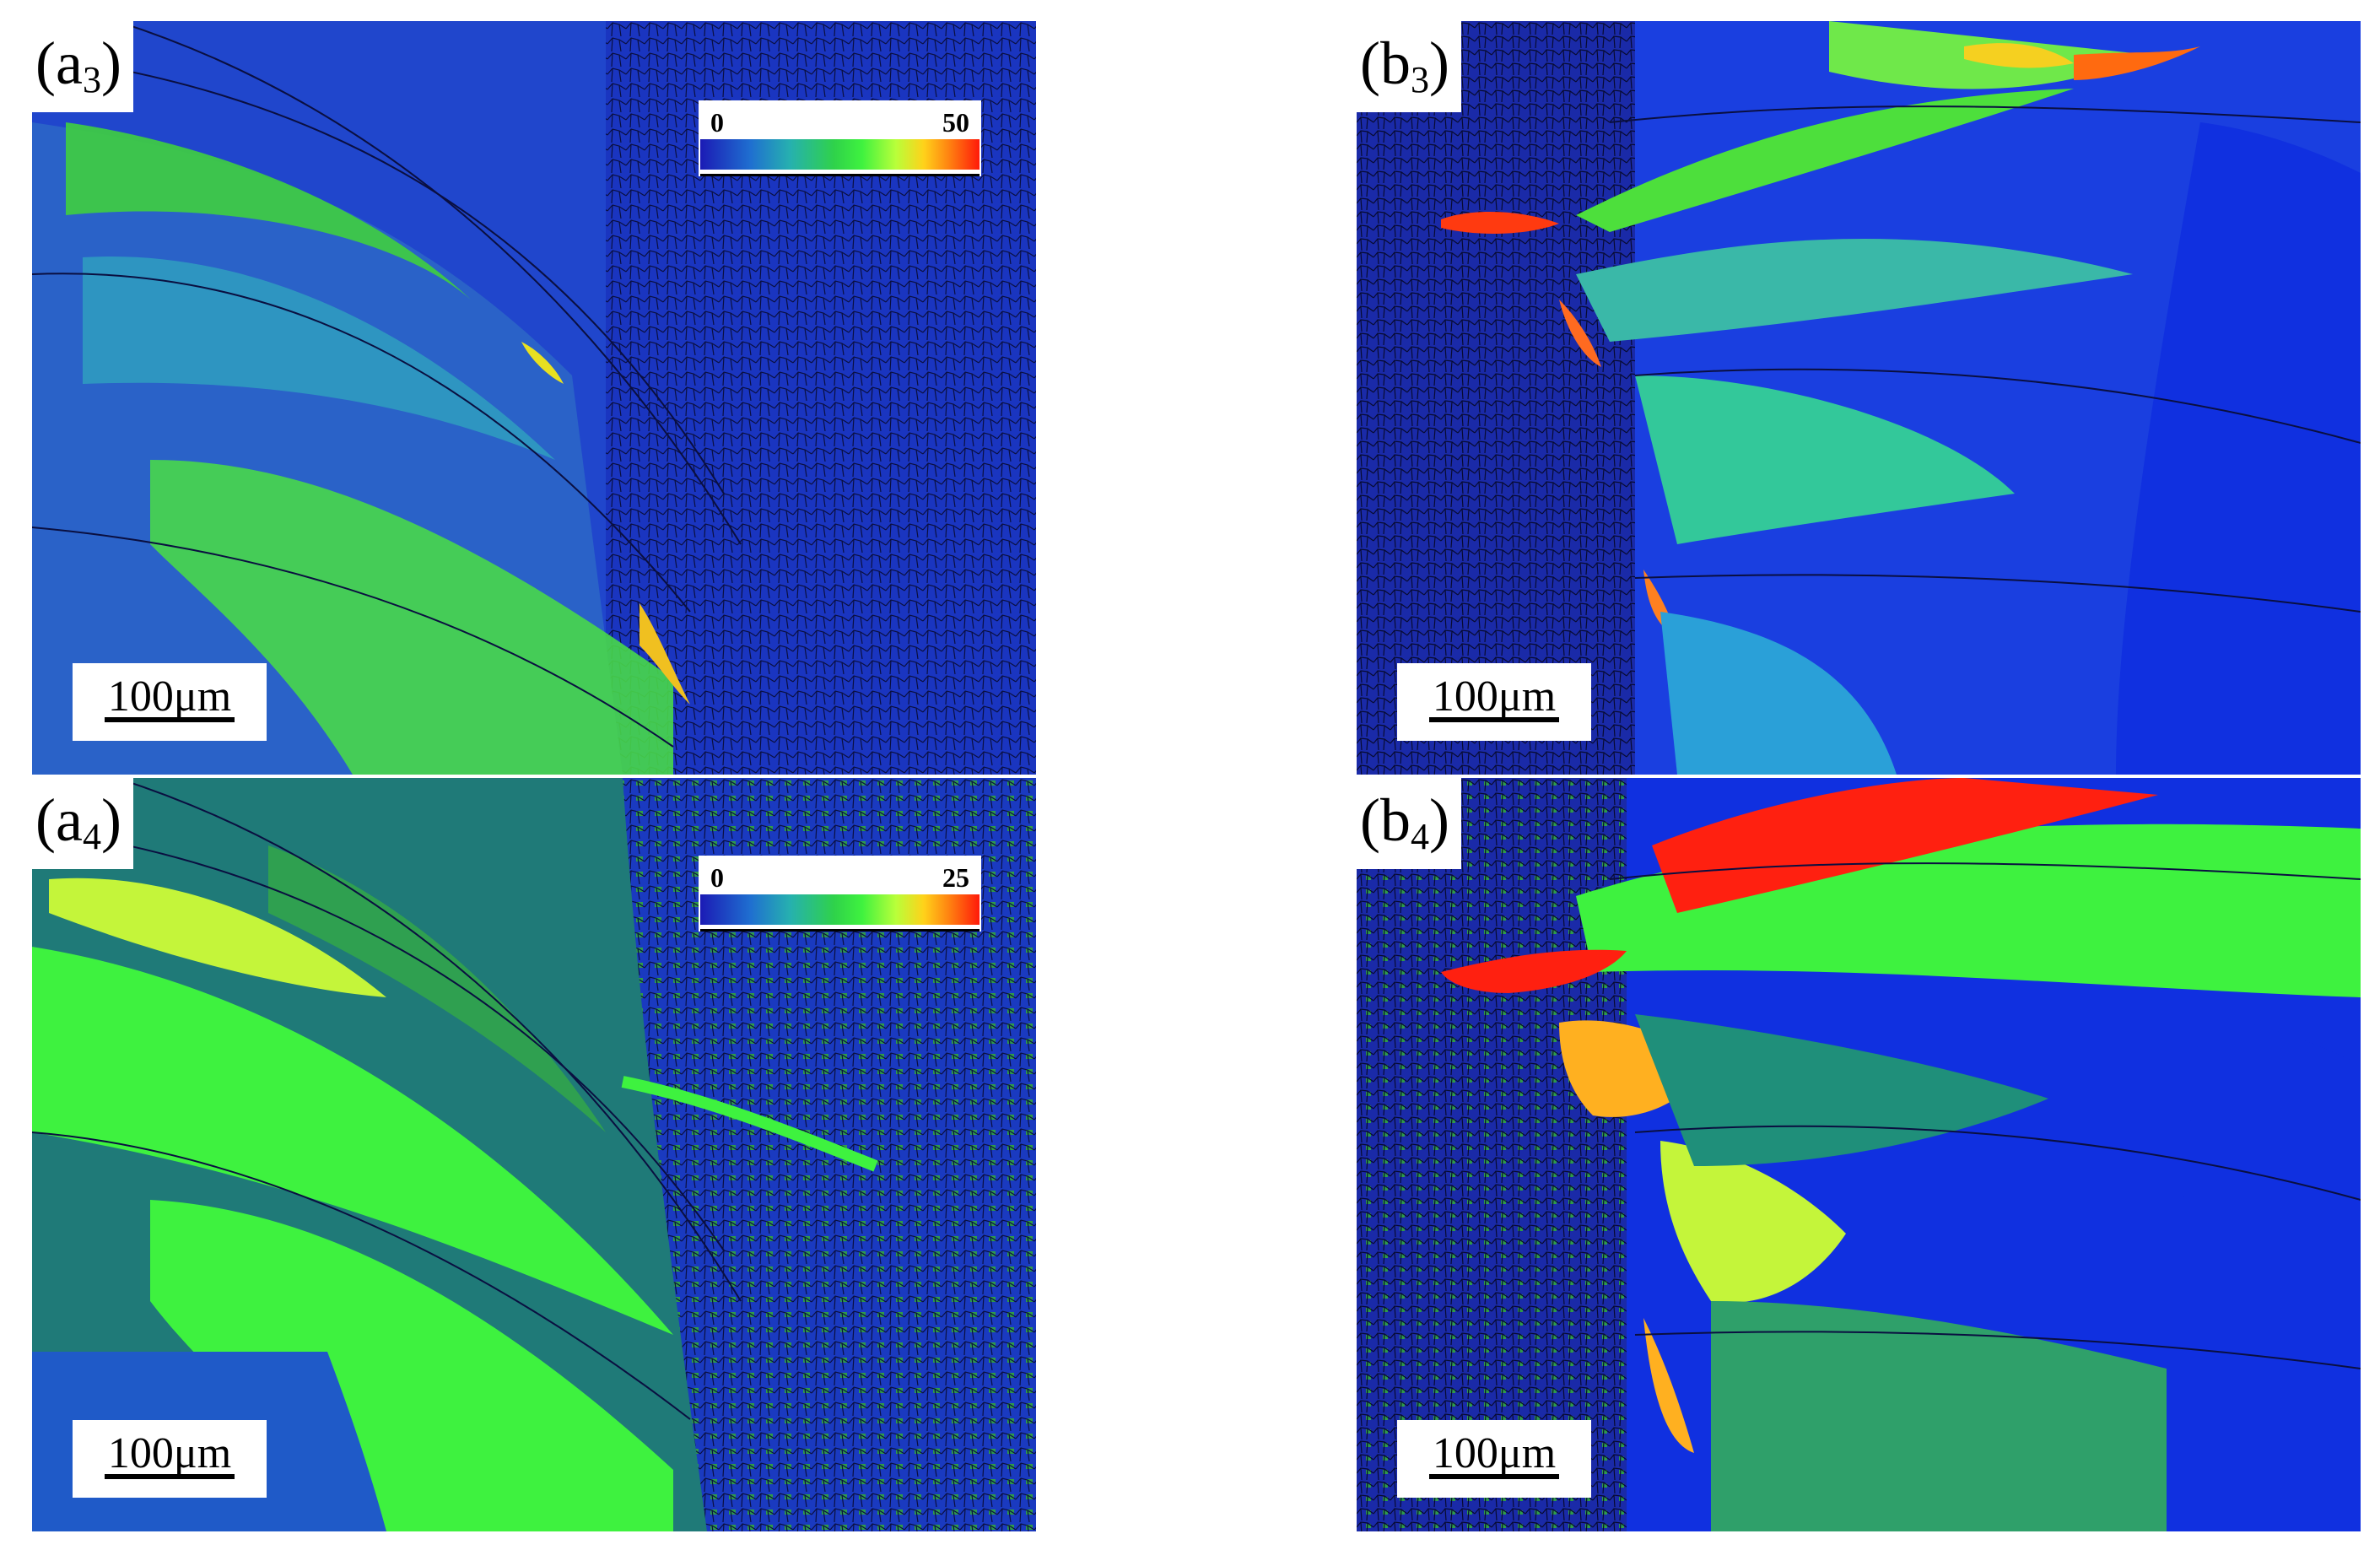  I want to click on scale-bar-a3: 100μm, so click(170, 702).